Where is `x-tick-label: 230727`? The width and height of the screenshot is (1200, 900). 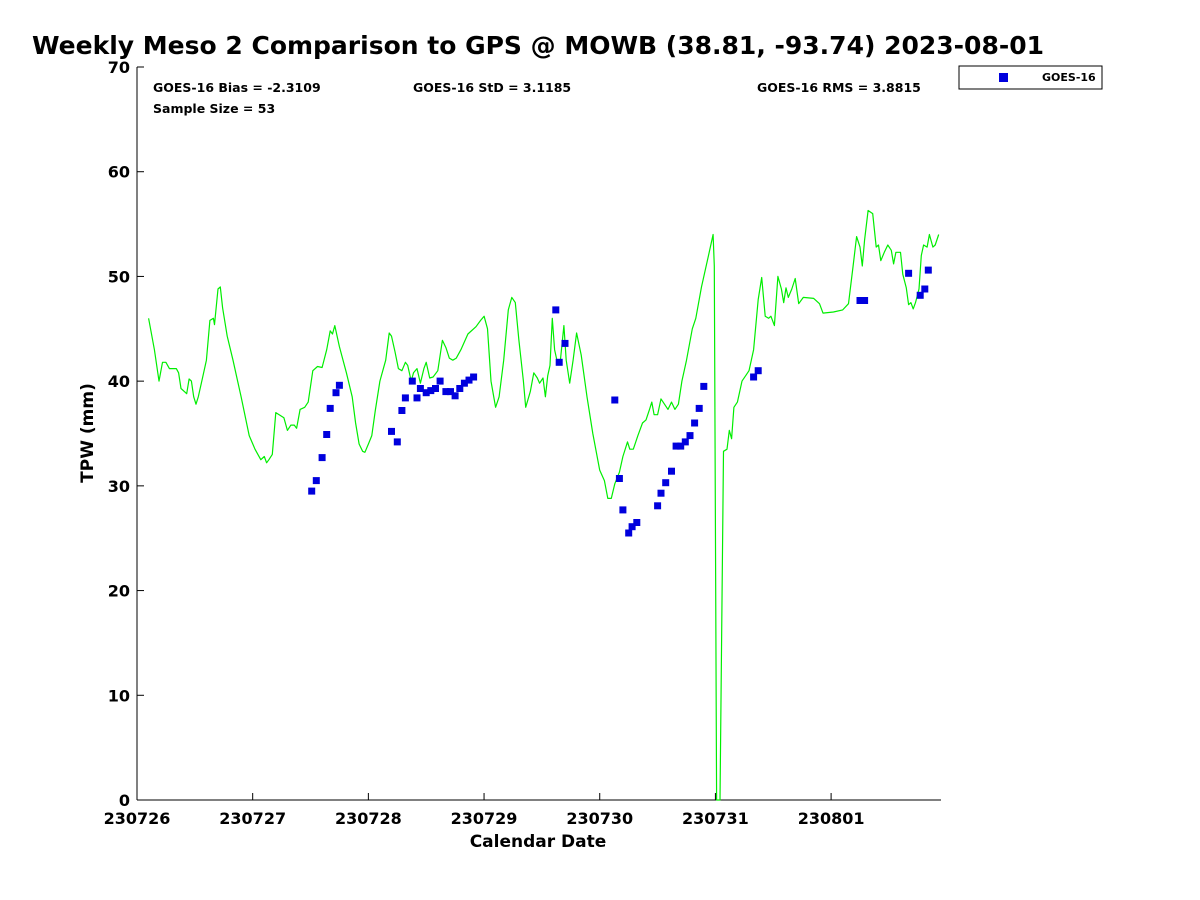
x-tick-label: 230727 is located at coordinates (252, 818).